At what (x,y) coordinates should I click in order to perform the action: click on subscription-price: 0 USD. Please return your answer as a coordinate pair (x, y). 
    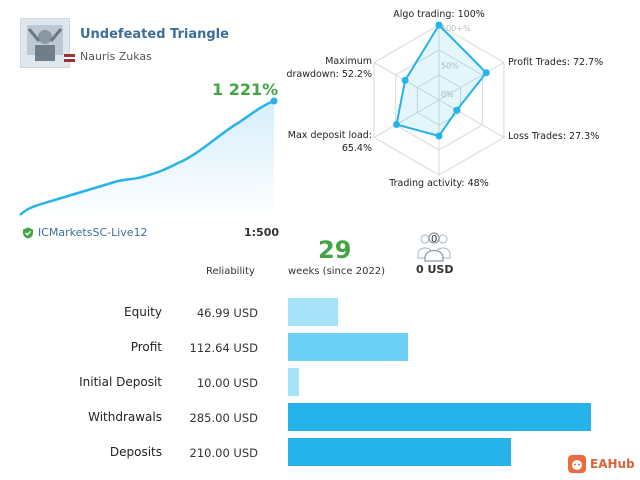
    Looking at the image, I should click on (435, 269).